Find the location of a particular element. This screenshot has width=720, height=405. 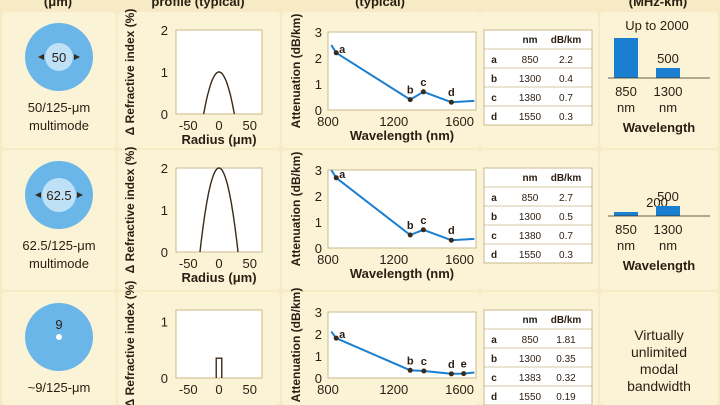

fiber-type-line: 62.5/125-μm is located at coordinates (58, 245).